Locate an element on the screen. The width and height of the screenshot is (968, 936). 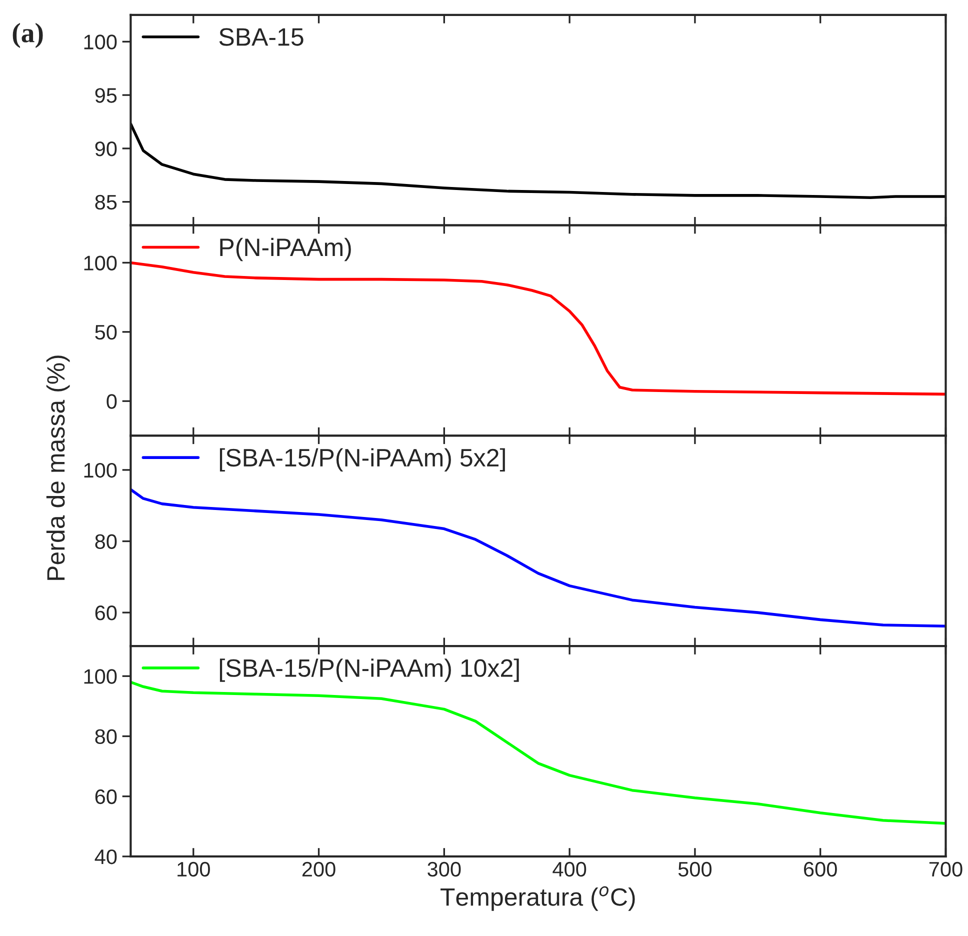
x-tick-label: 200 is located at coordinates (319, 869).